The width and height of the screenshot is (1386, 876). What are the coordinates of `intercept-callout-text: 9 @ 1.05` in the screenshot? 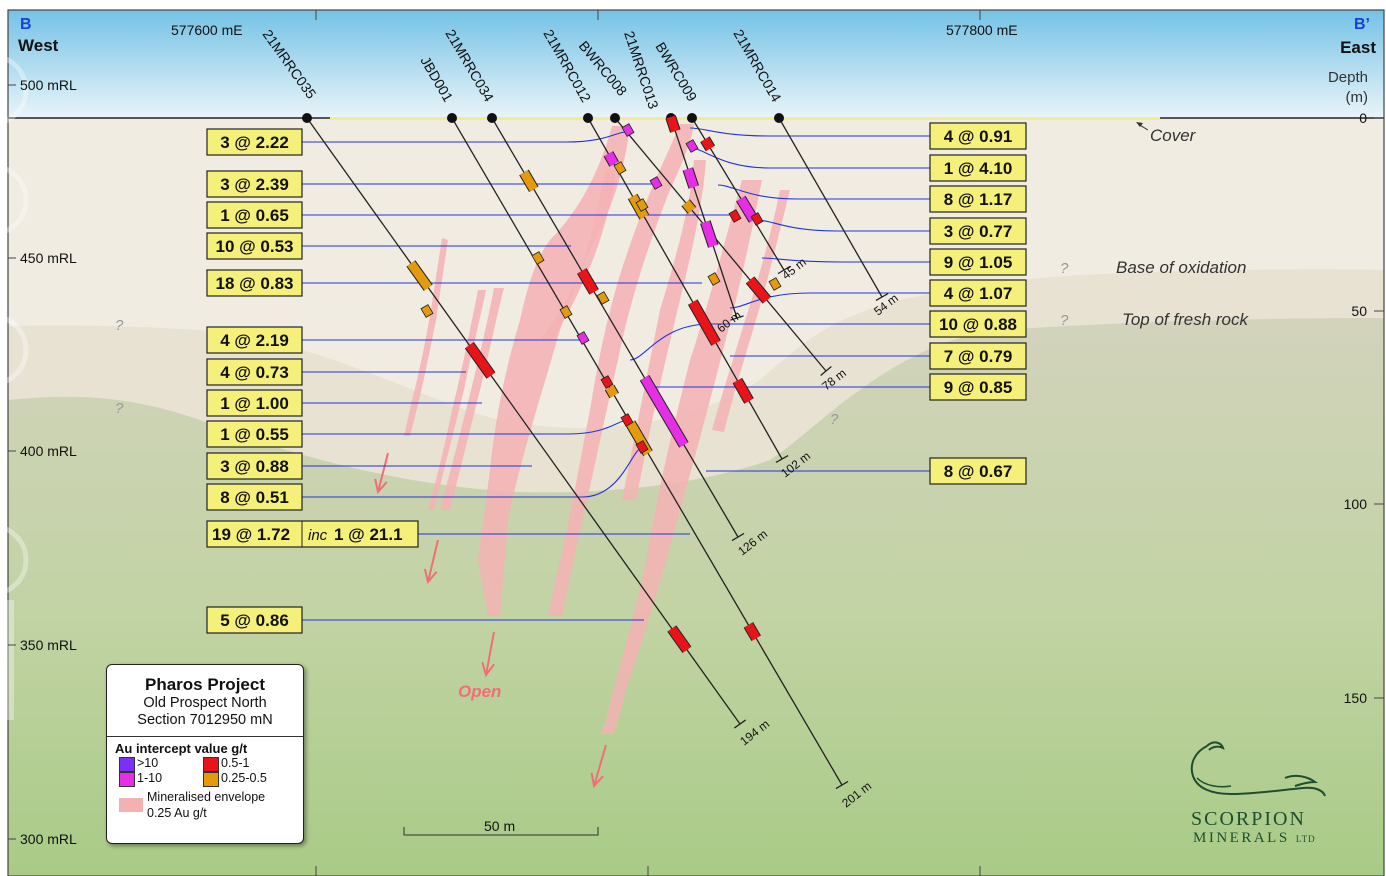 It's located at (978, 262).